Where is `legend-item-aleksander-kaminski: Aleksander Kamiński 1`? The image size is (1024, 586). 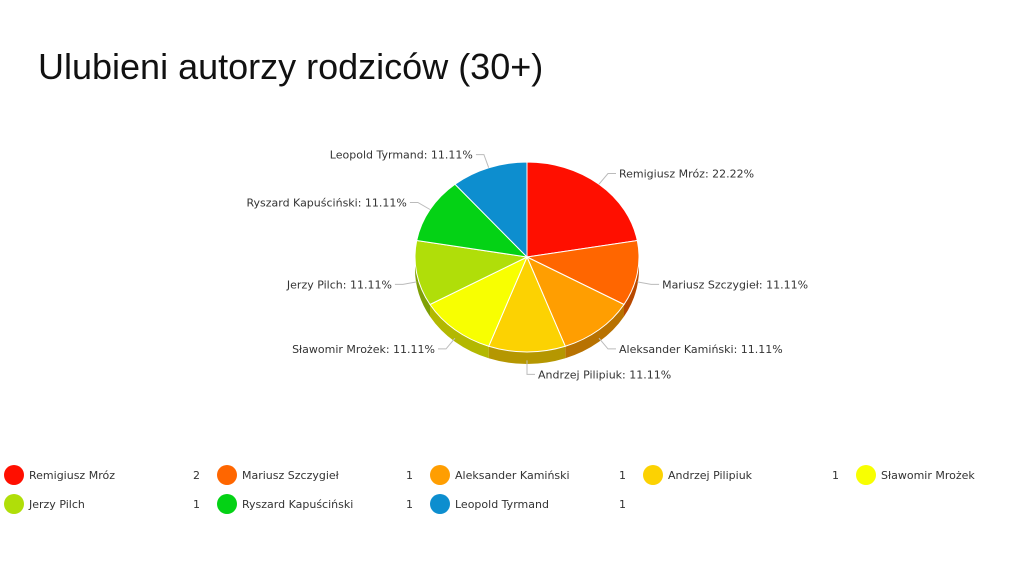
legend-item-aleksander-kaminski: Aleksander Kamiński 1 is located at coordinates (532, 475).